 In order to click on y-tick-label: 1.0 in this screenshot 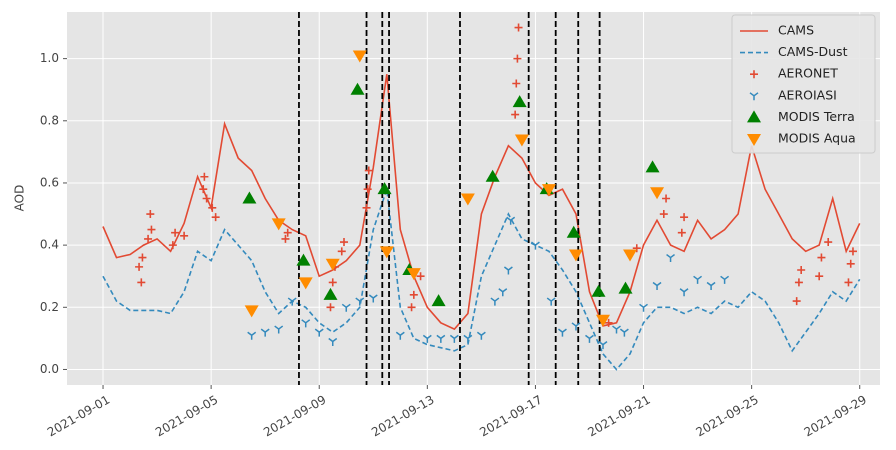, I will do `click(49, 58)`.